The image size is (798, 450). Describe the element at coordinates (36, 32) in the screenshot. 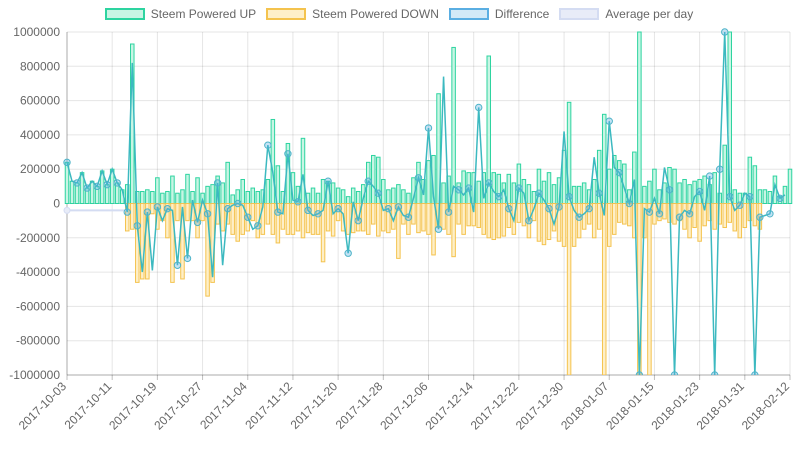

I see `y-tick-label: 1000000` at that location.